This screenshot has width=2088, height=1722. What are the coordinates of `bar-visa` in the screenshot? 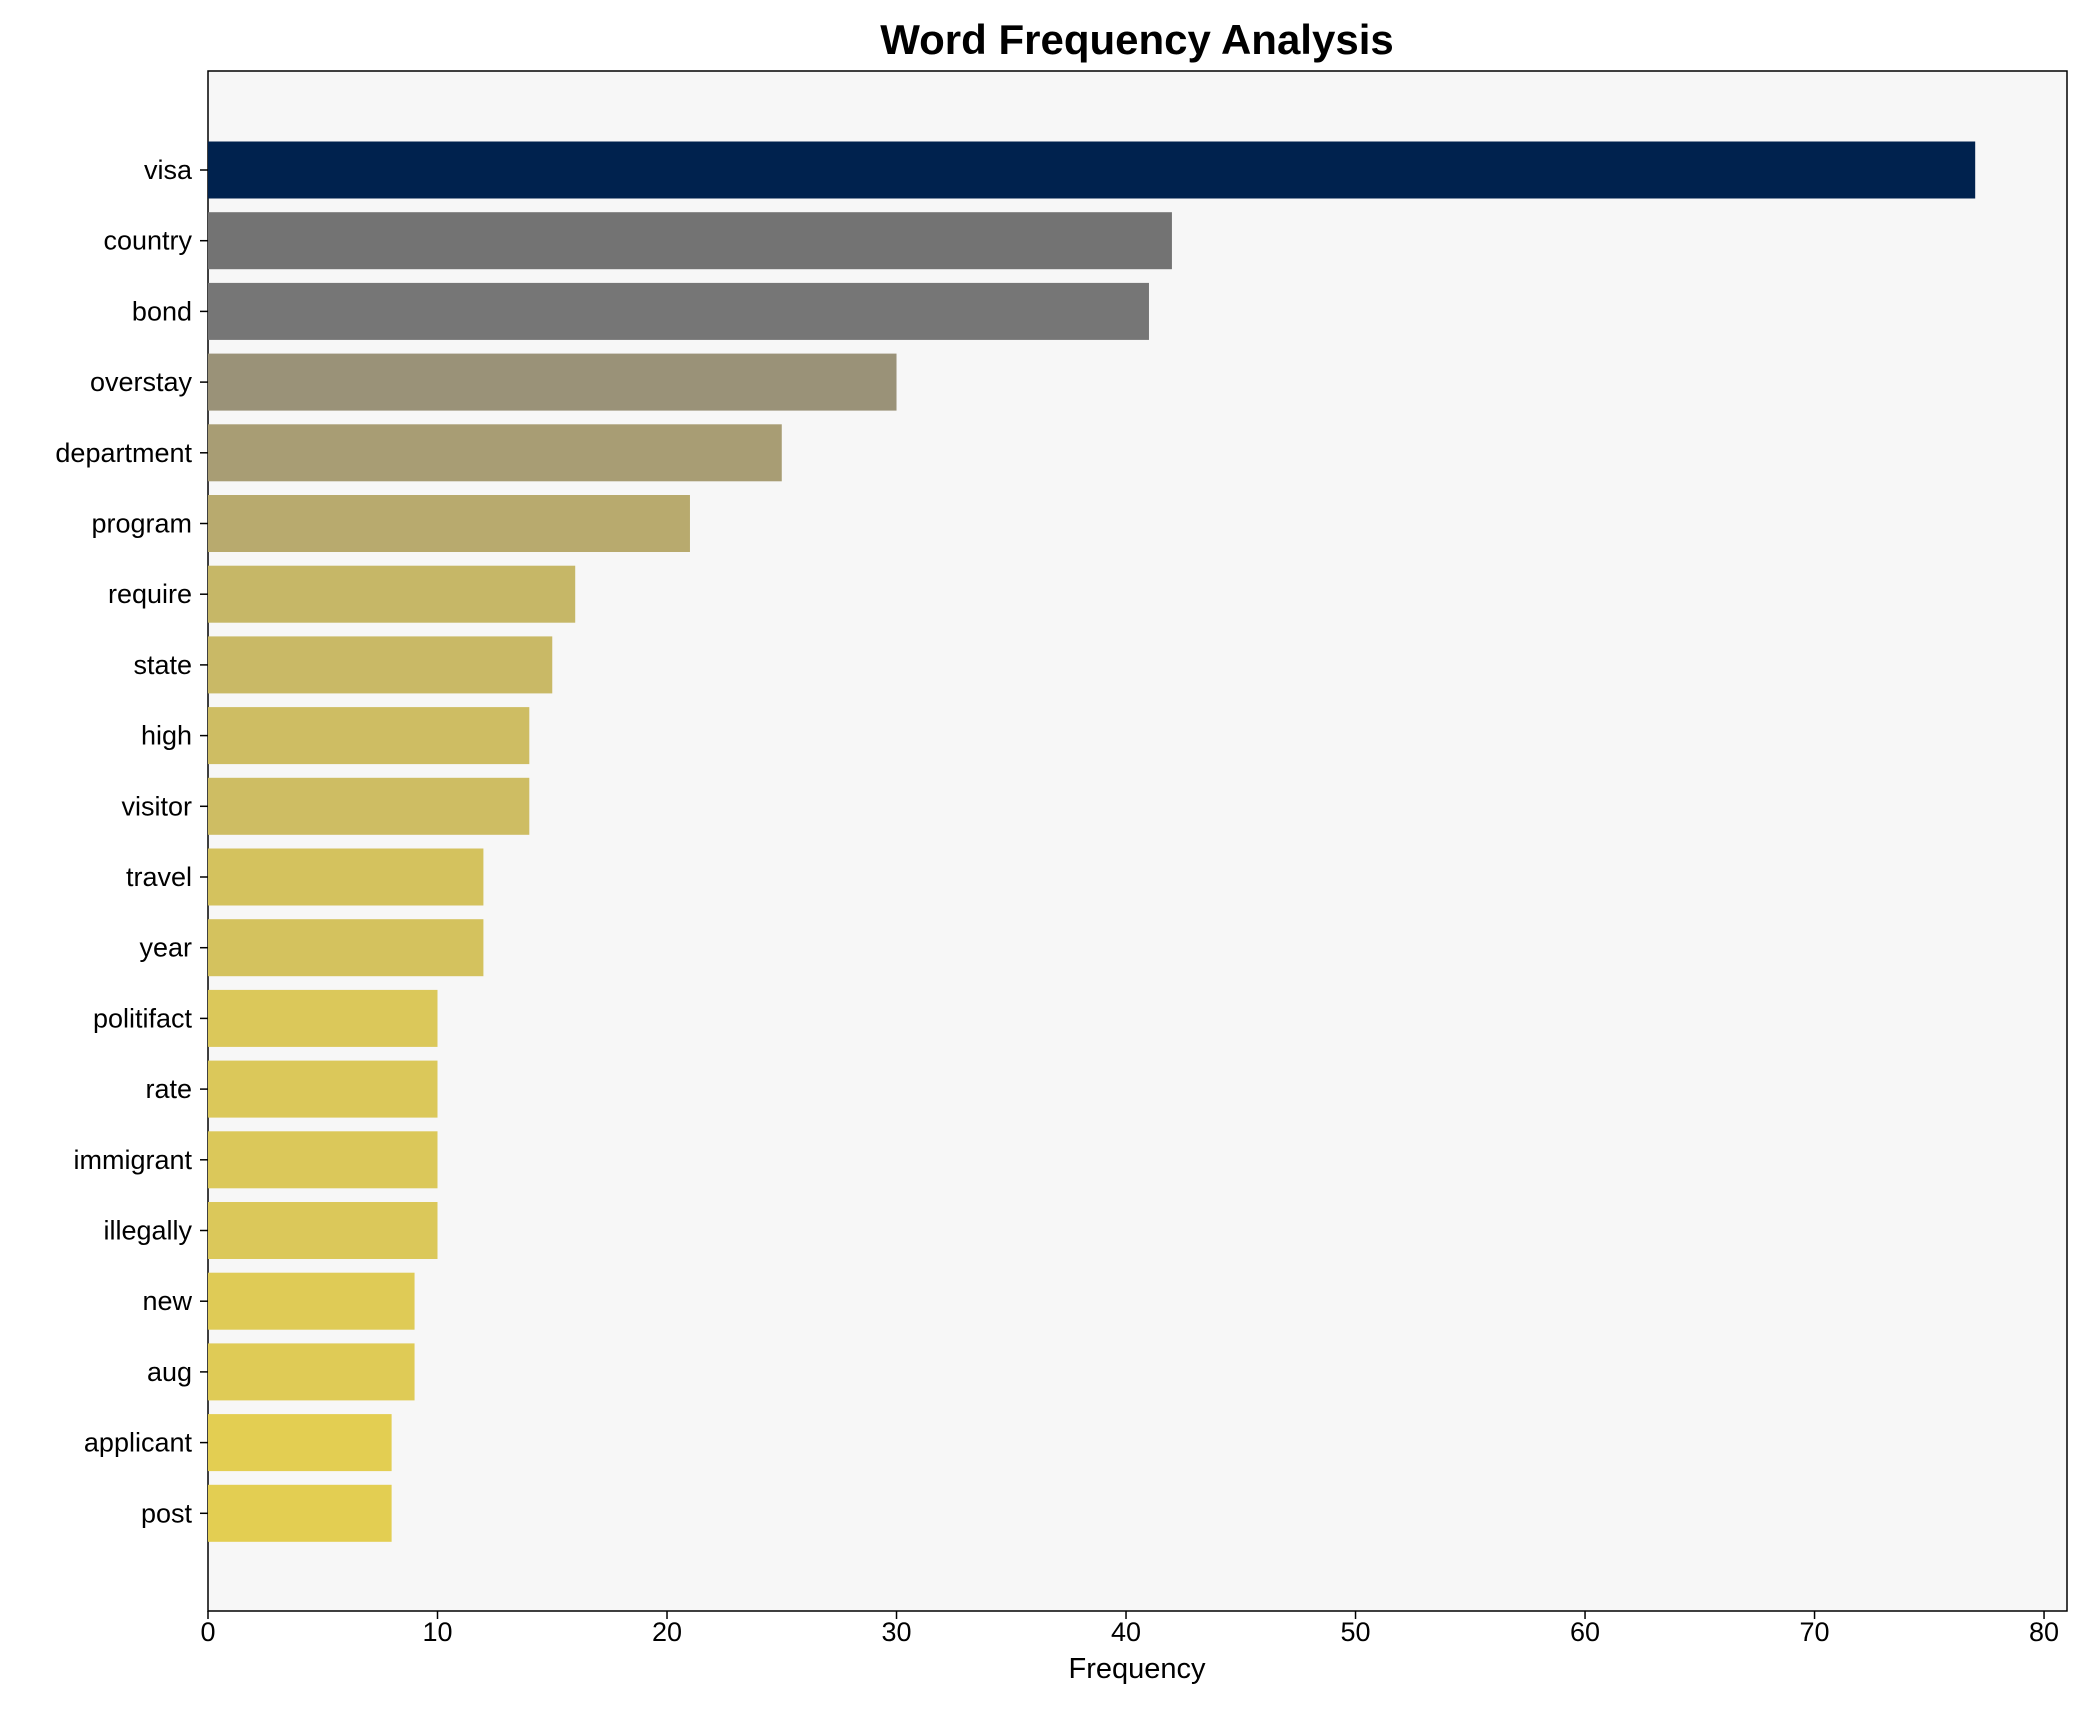 It's located at (1092, 170).